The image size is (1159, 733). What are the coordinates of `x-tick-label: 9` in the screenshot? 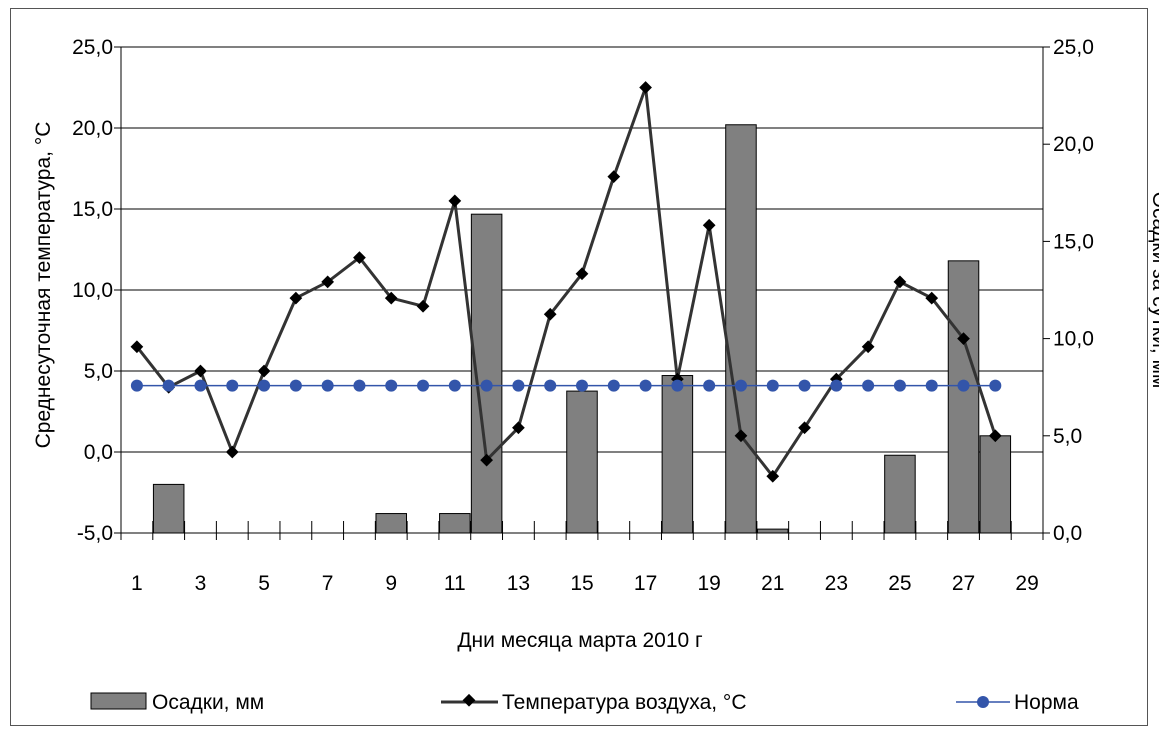 It's located at (391, 583).